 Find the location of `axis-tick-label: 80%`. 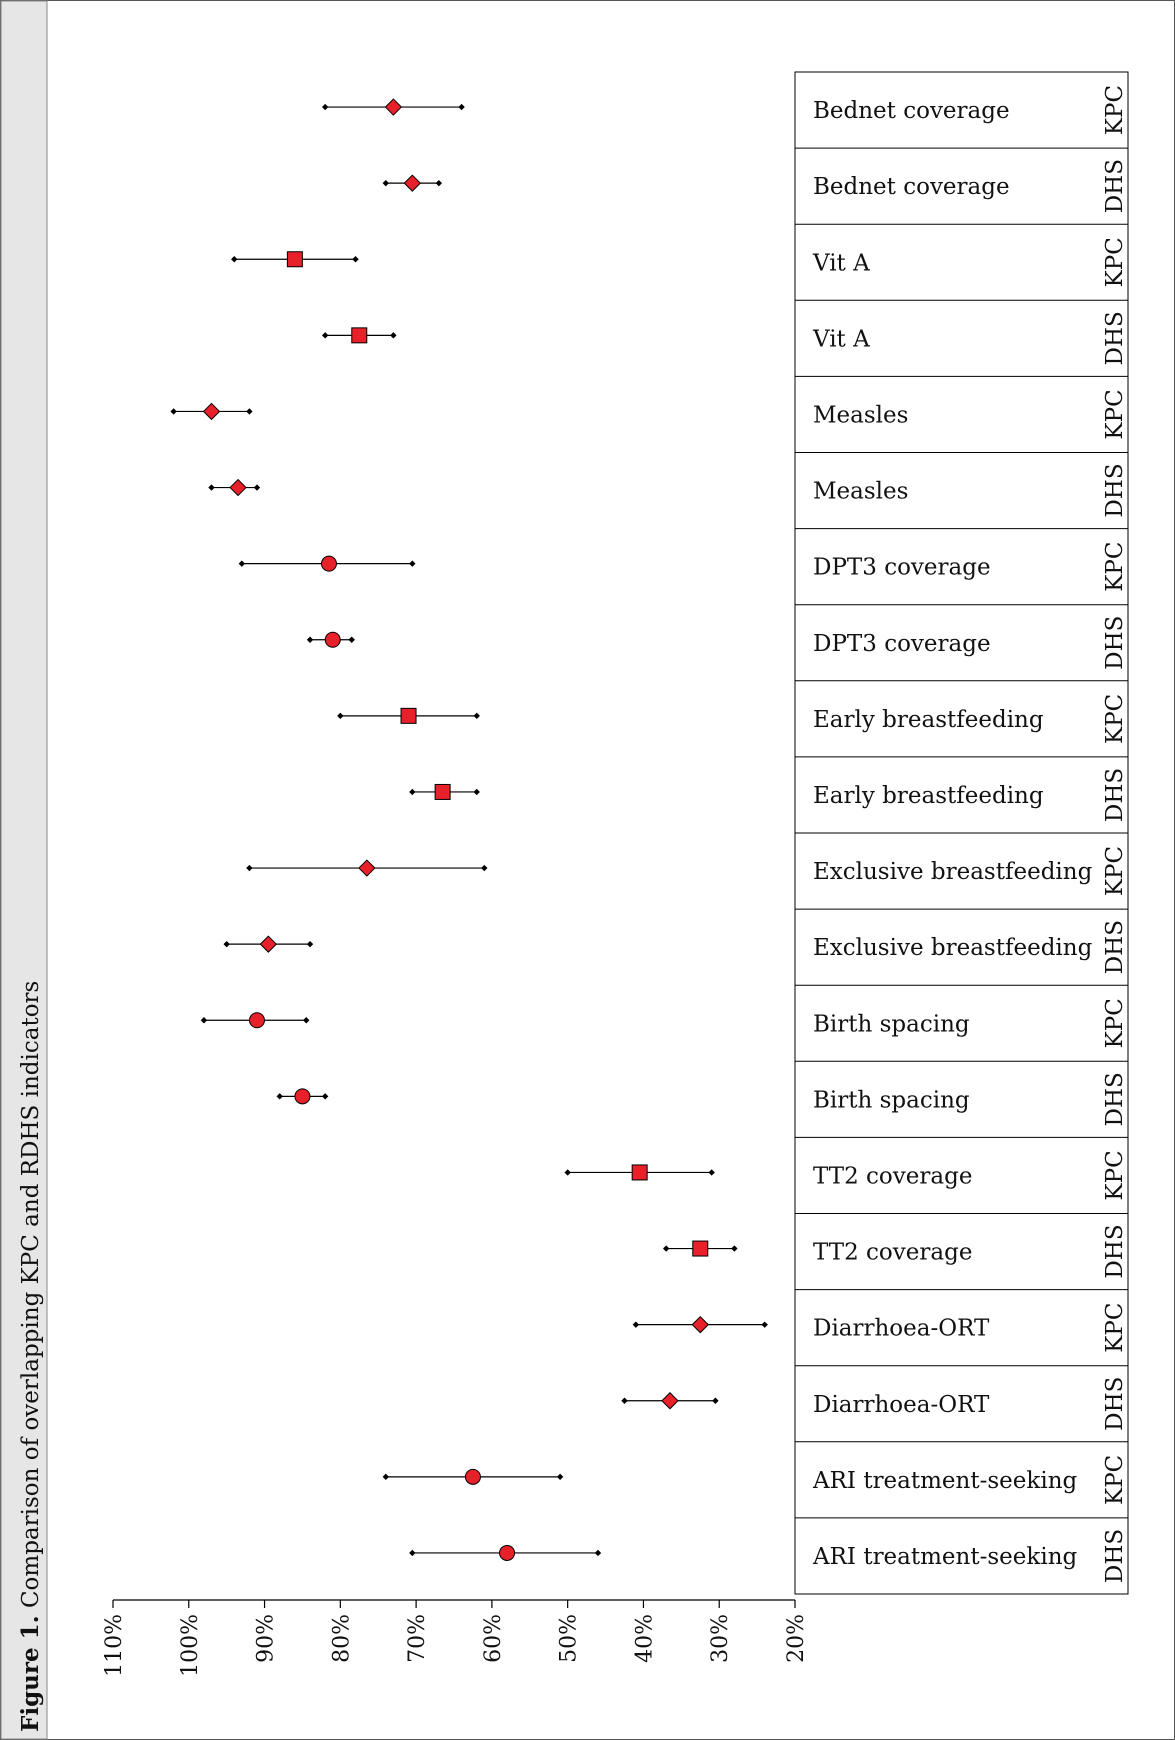

axis-tick-label: 80% is located at coordinates (341, 1638).